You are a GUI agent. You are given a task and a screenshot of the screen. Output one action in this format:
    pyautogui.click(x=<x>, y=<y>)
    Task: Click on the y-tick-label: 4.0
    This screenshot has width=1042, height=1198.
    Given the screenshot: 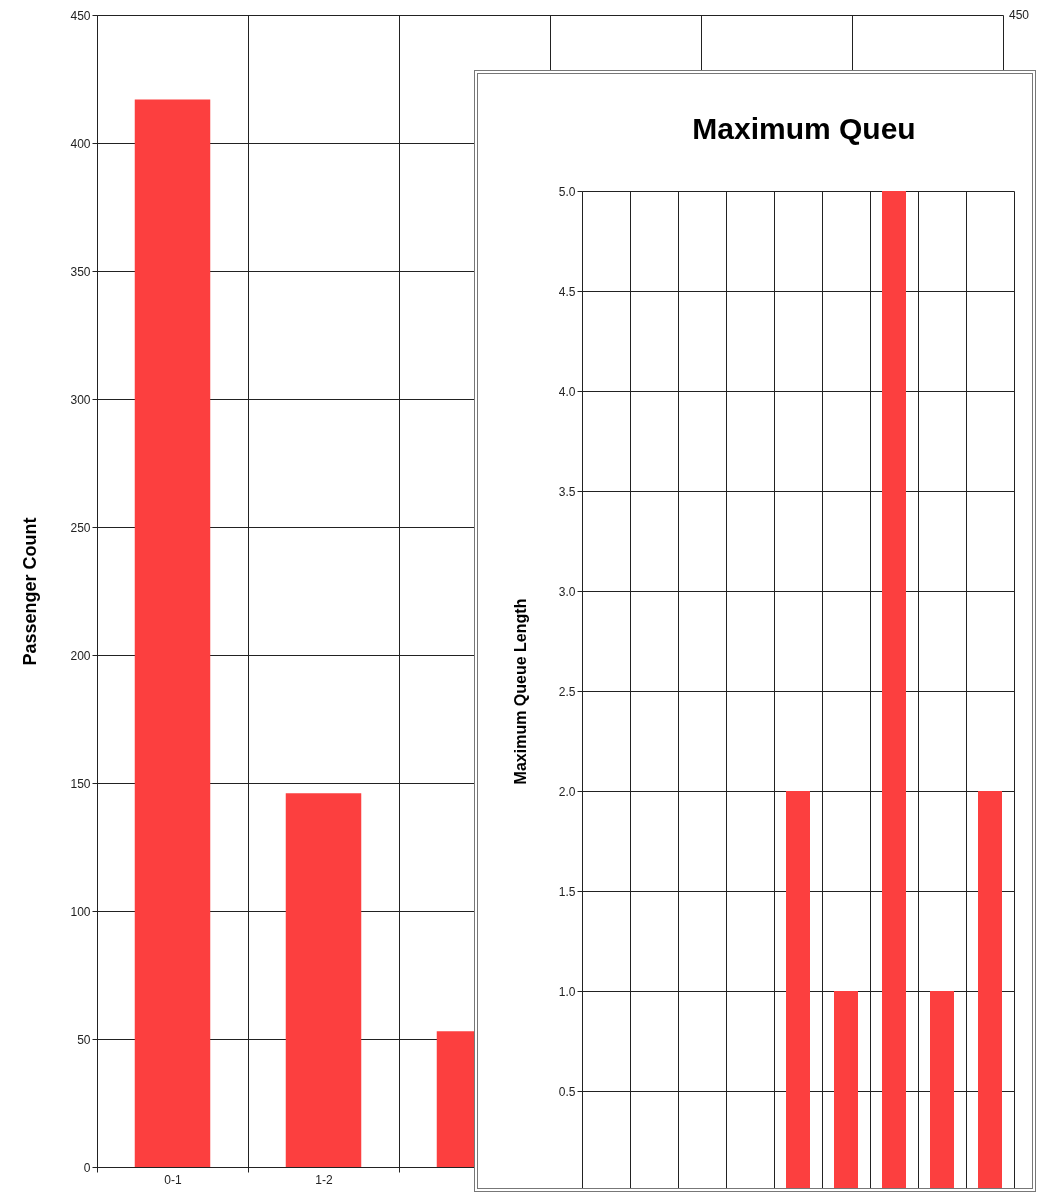 What is the action you would take?
    pyautogui.click(x=567, y=391)
    